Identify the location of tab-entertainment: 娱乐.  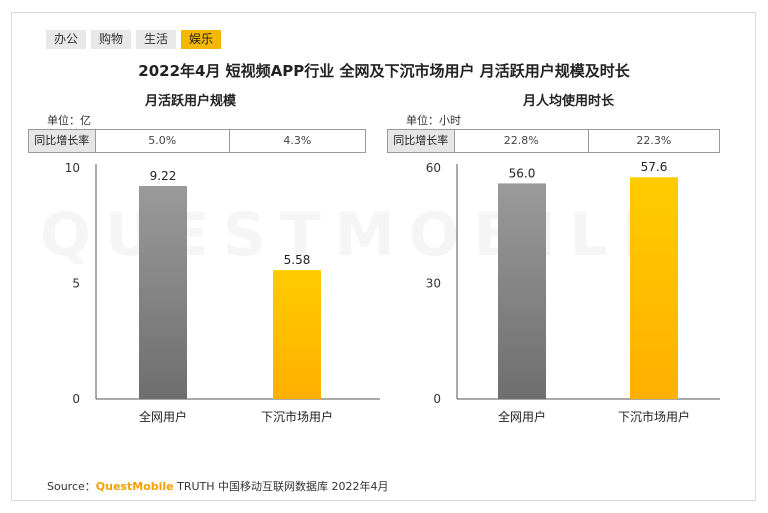
(201, 39).